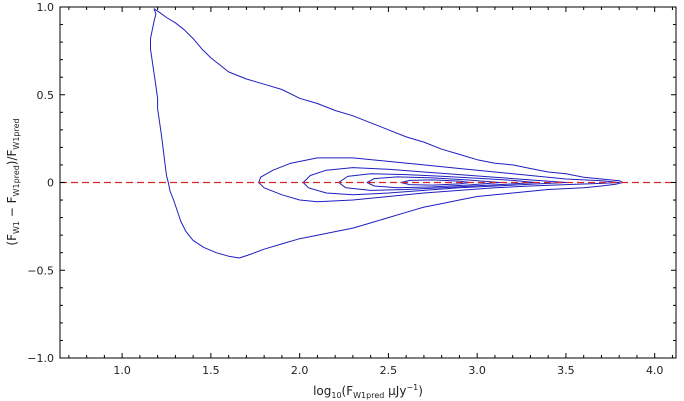  Describe the element at coordinates (566, 370) in the screenshot. I see `x-tick-label: 3.5` at that location.